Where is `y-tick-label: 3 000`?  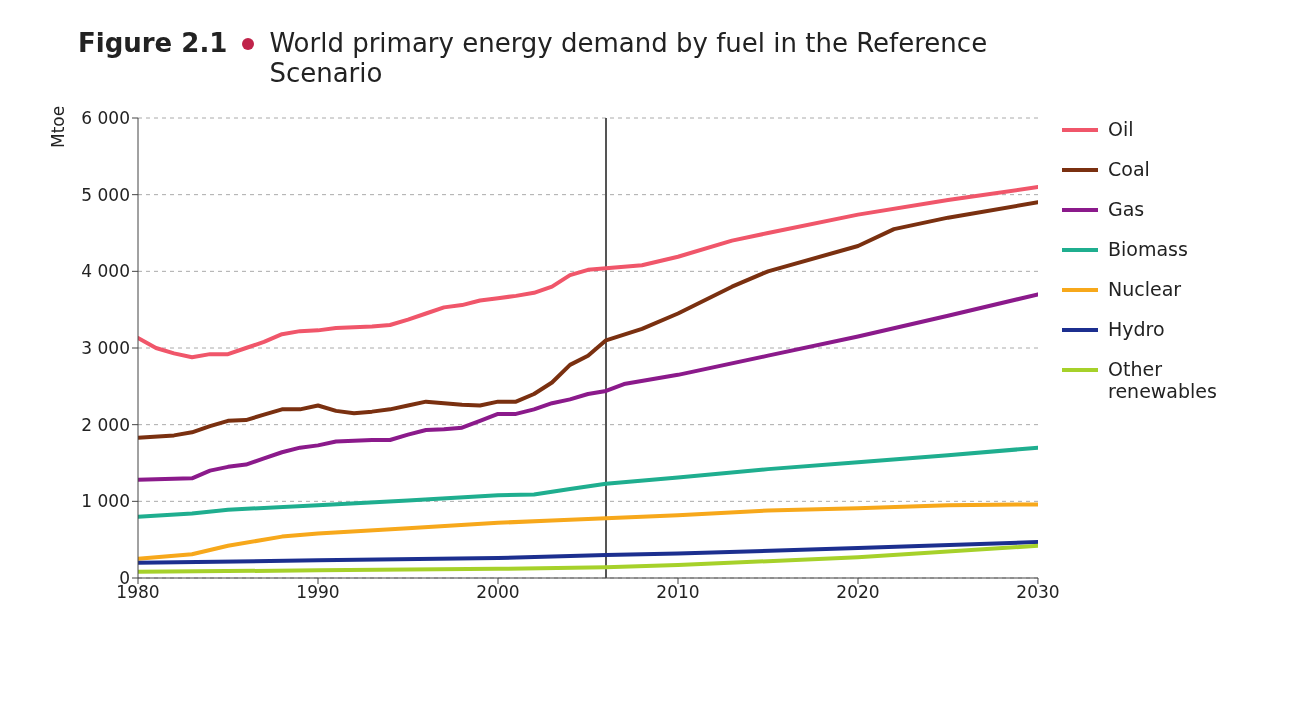 y-tick-label: 3 000 is located at coordinates (105, 348).